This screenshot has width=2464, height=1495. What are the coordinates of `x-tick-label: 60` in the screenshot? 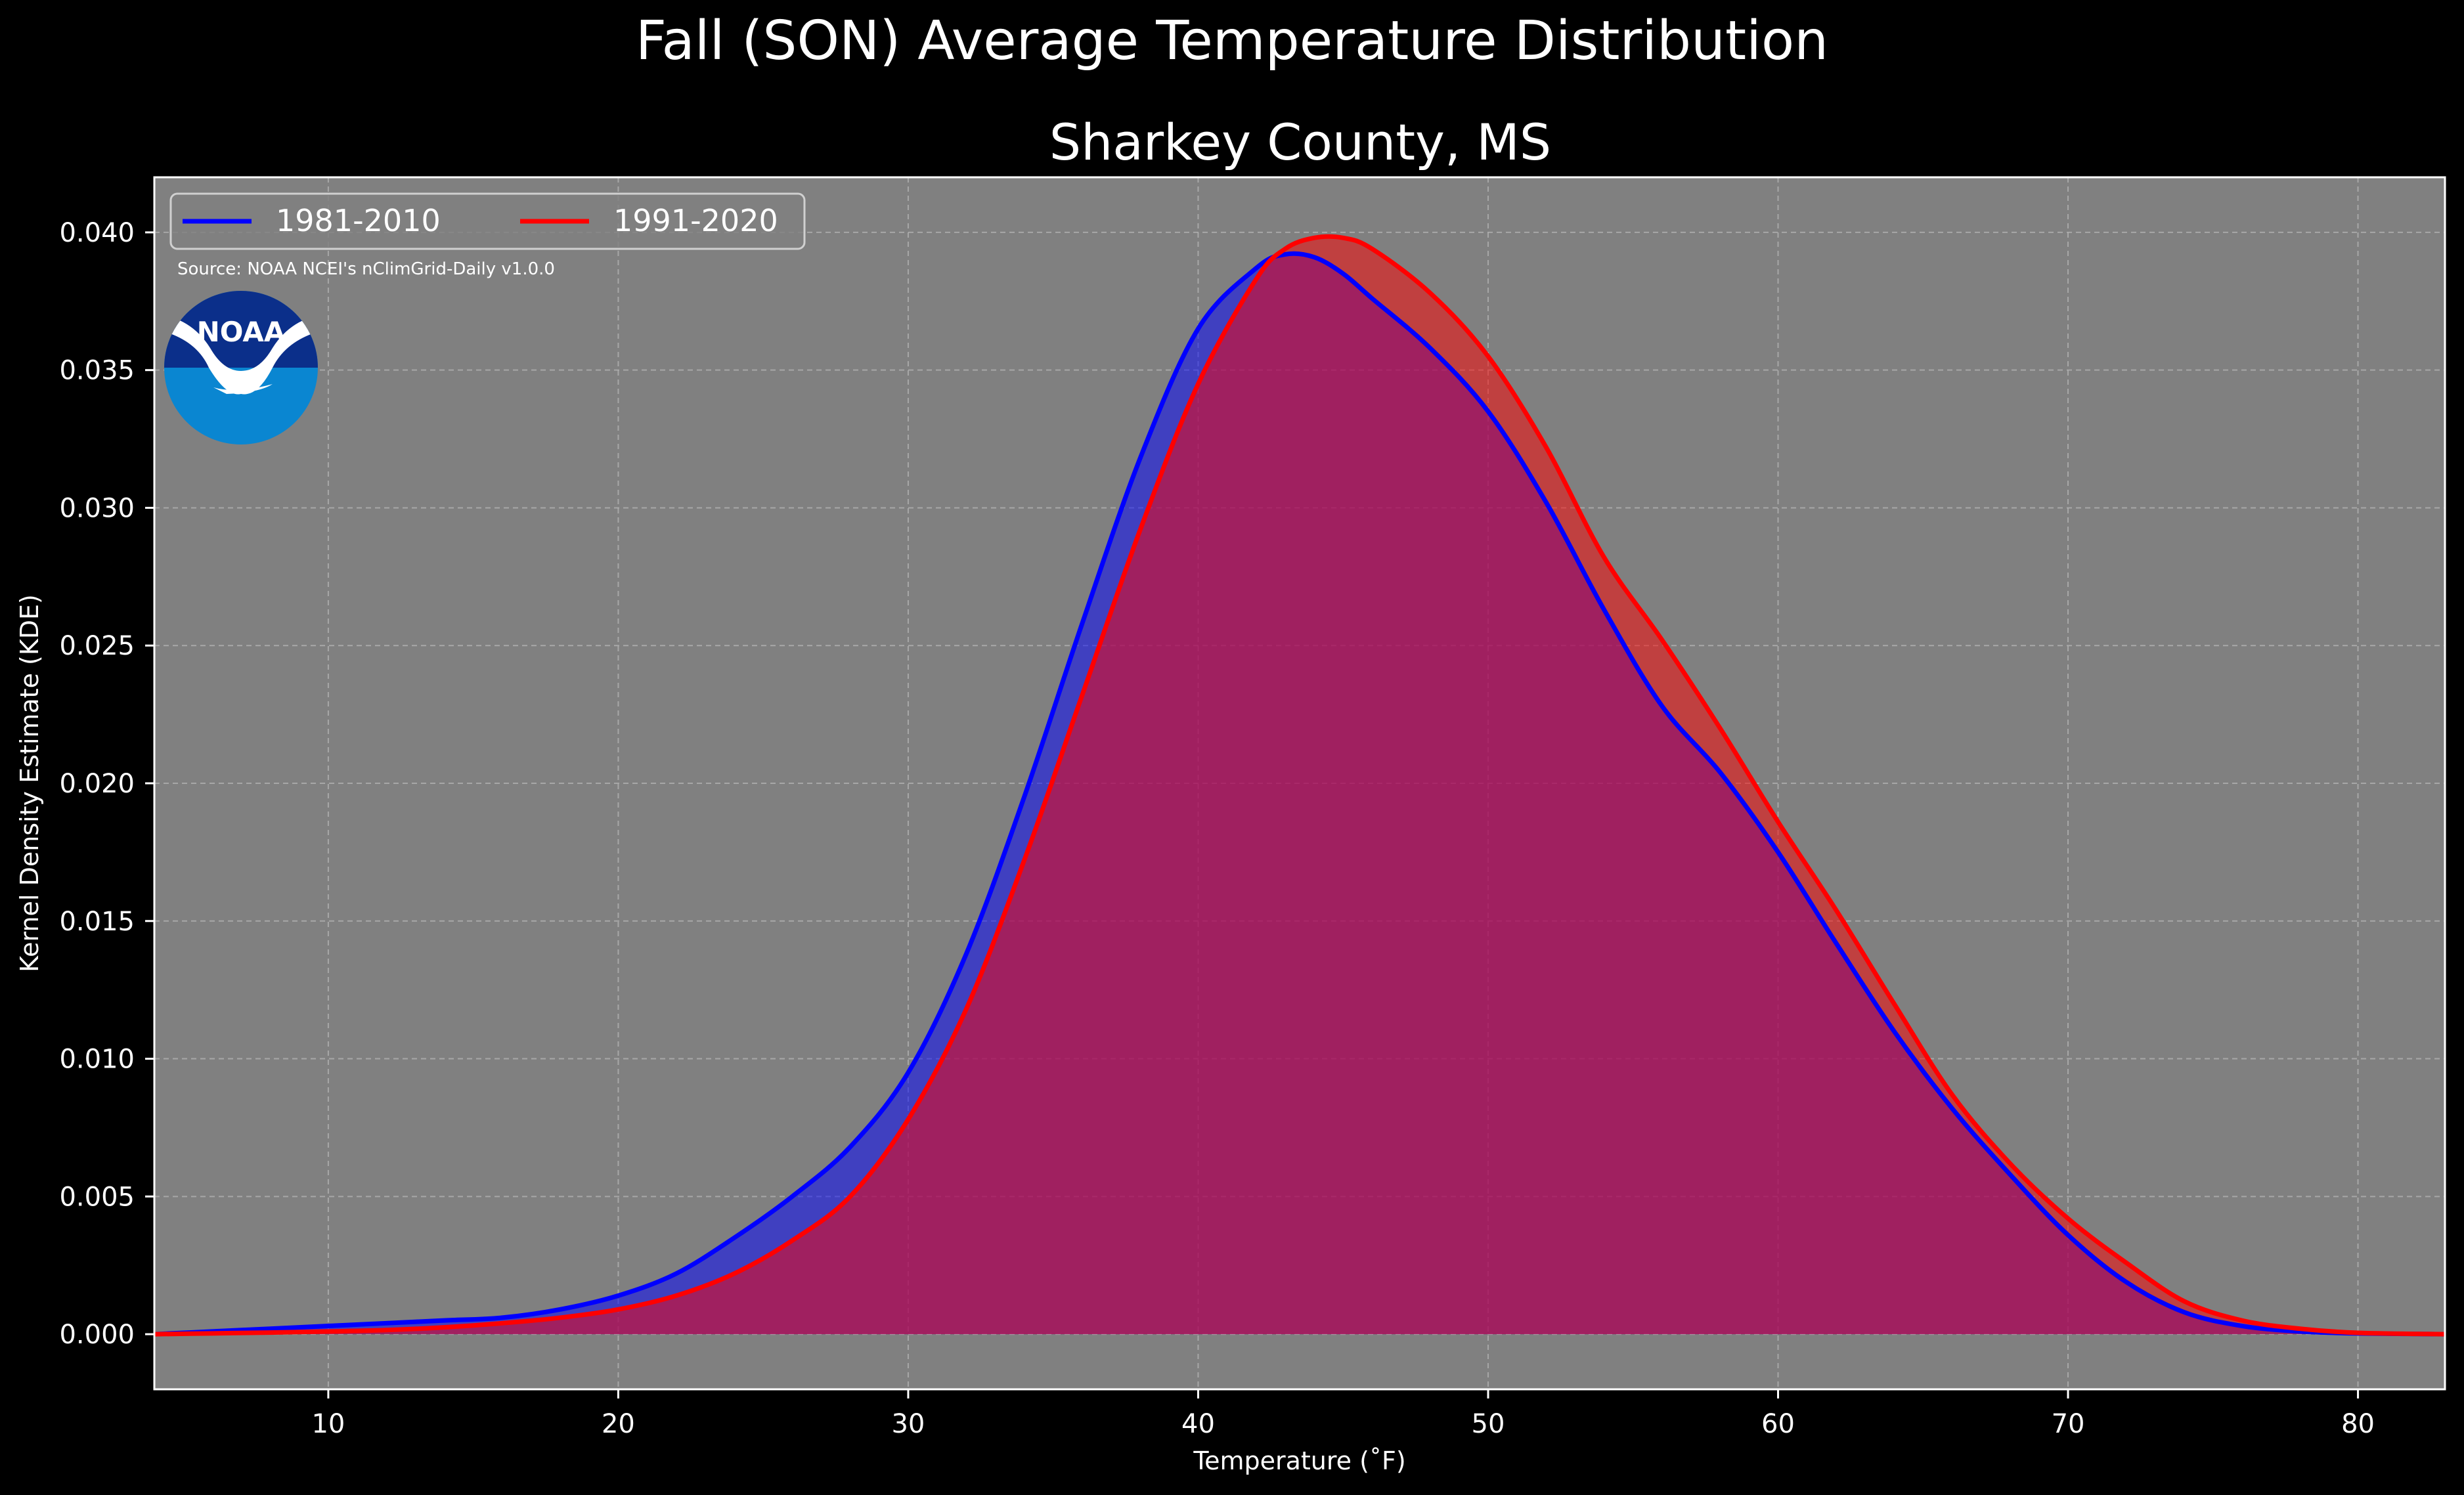 It's located at (1778, 1424).